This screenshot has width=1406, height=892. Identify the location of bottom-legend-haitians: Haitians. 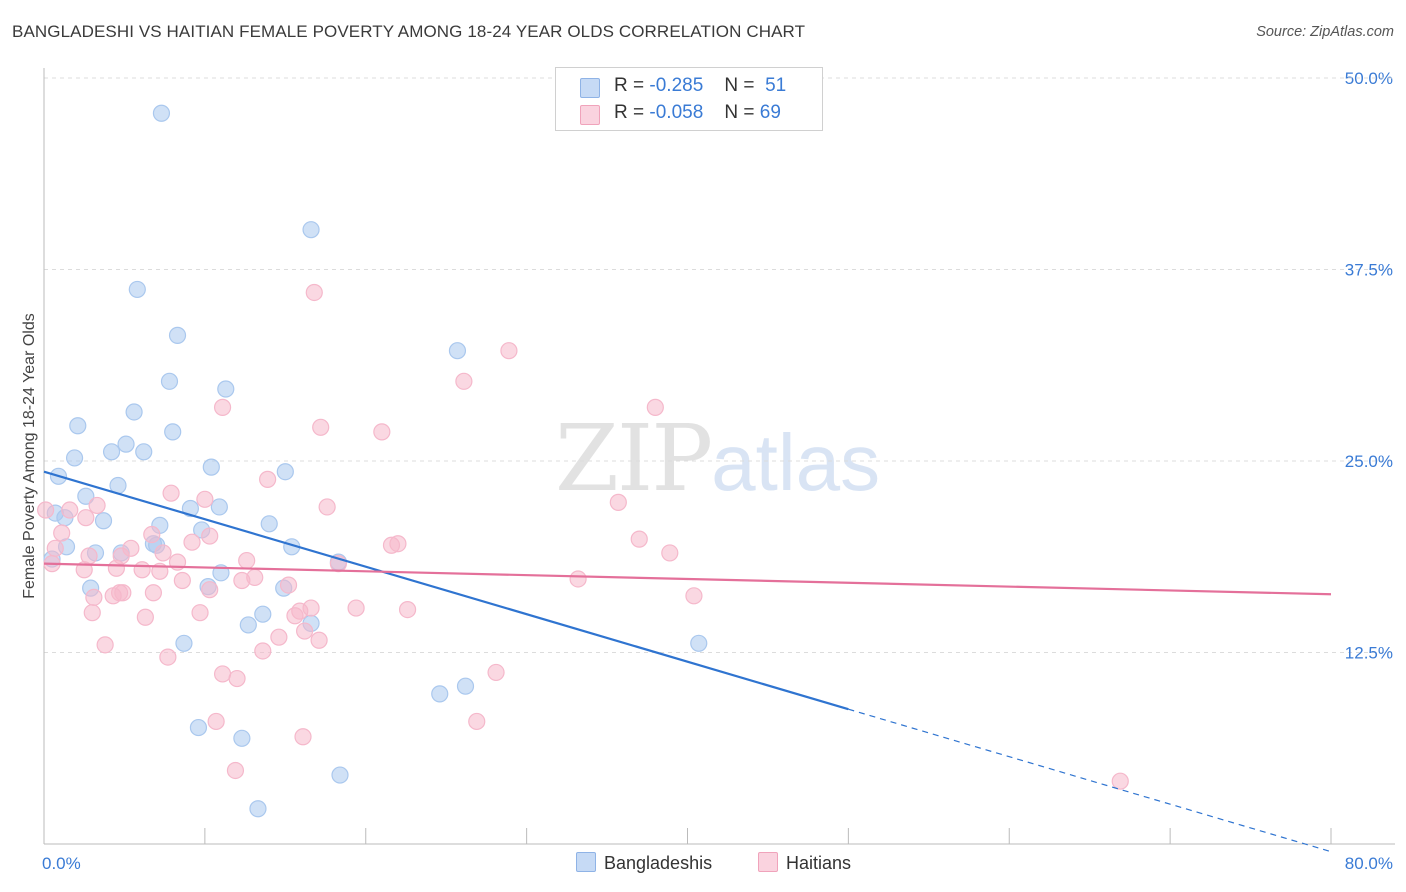
(804, 863).